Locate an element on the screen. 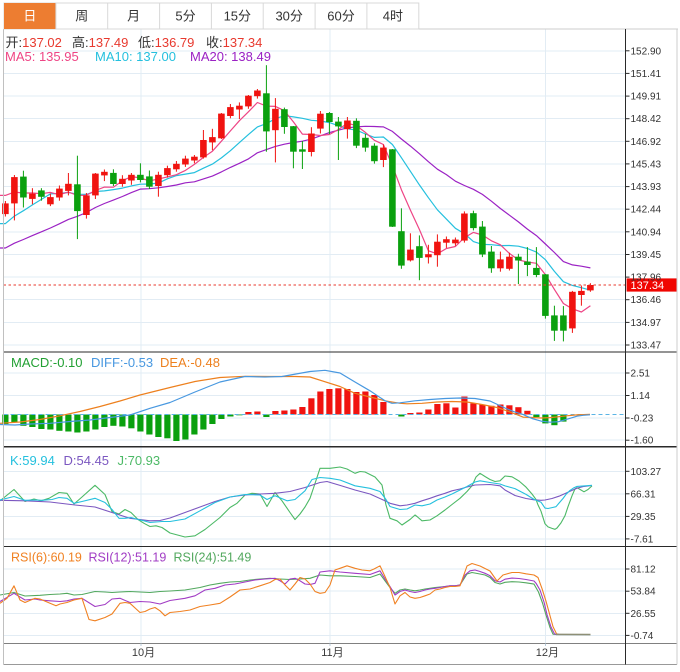  svg-text: 139.45 is located at coordinates (646, 255).